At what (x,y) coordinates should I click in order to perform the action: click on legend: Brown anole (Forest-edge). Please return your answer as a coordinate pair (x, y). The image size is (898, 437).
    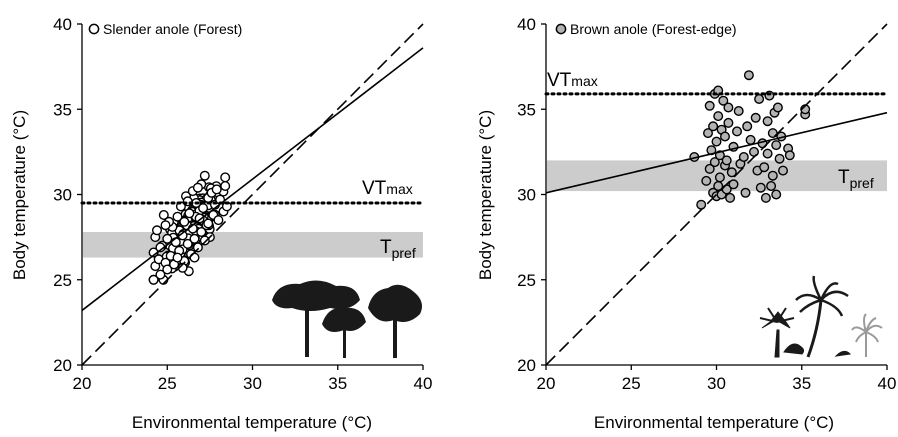
    Looking at the image, I should click on (646, 29).